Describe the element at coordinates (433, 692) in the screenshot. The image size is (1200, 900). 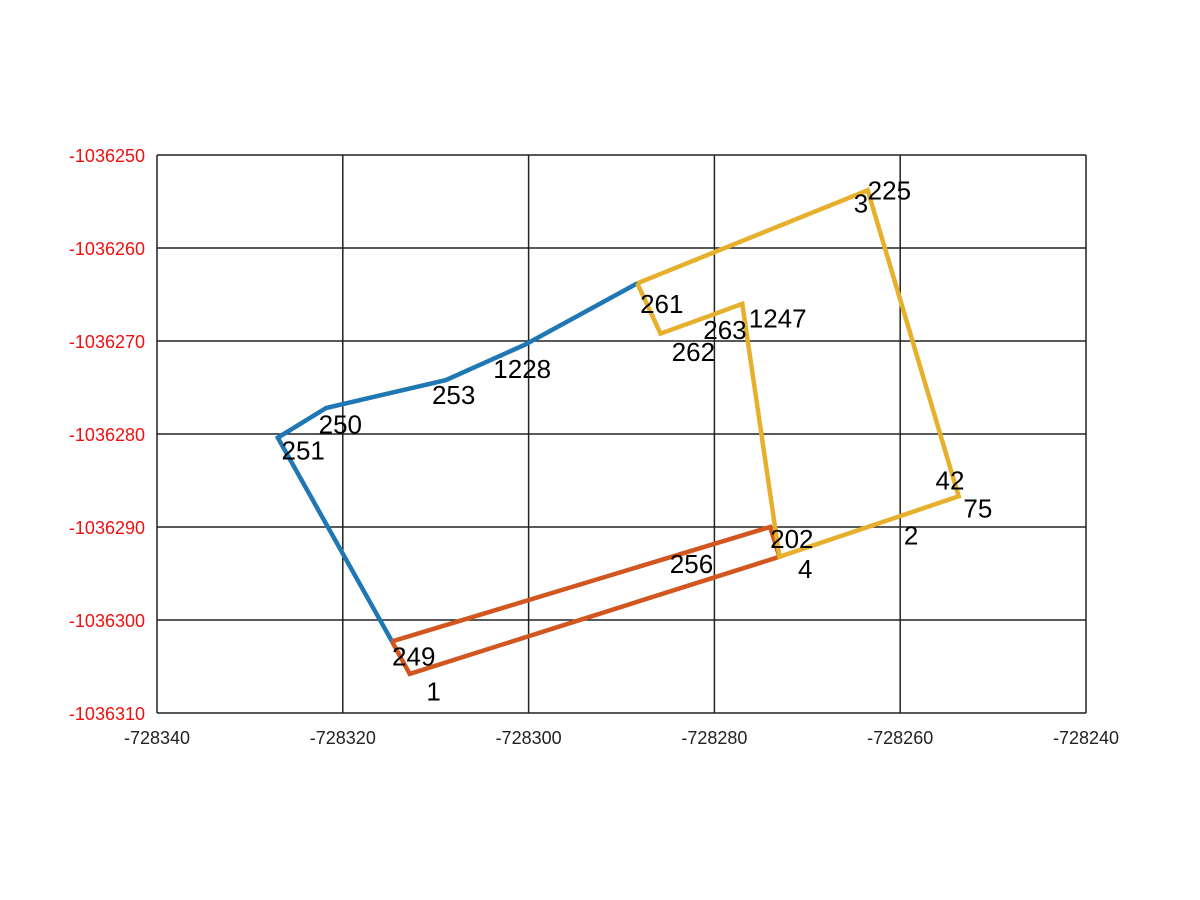
I see `point-label: 1` at that location.